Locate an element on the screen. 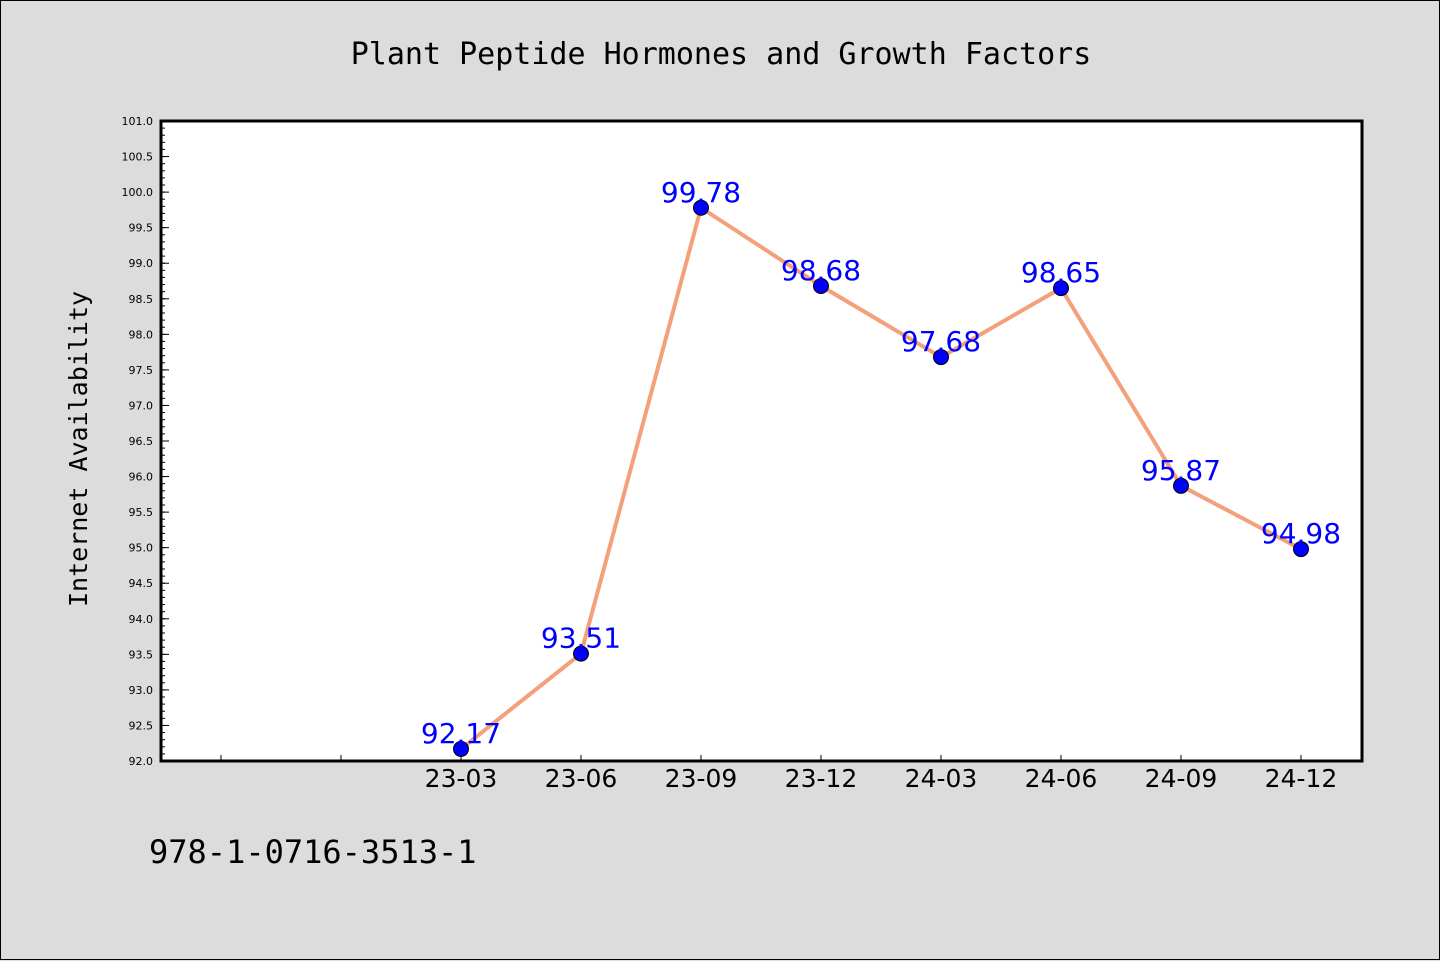  y-tick-label: 94.0 is located at coordinates (141, 619).